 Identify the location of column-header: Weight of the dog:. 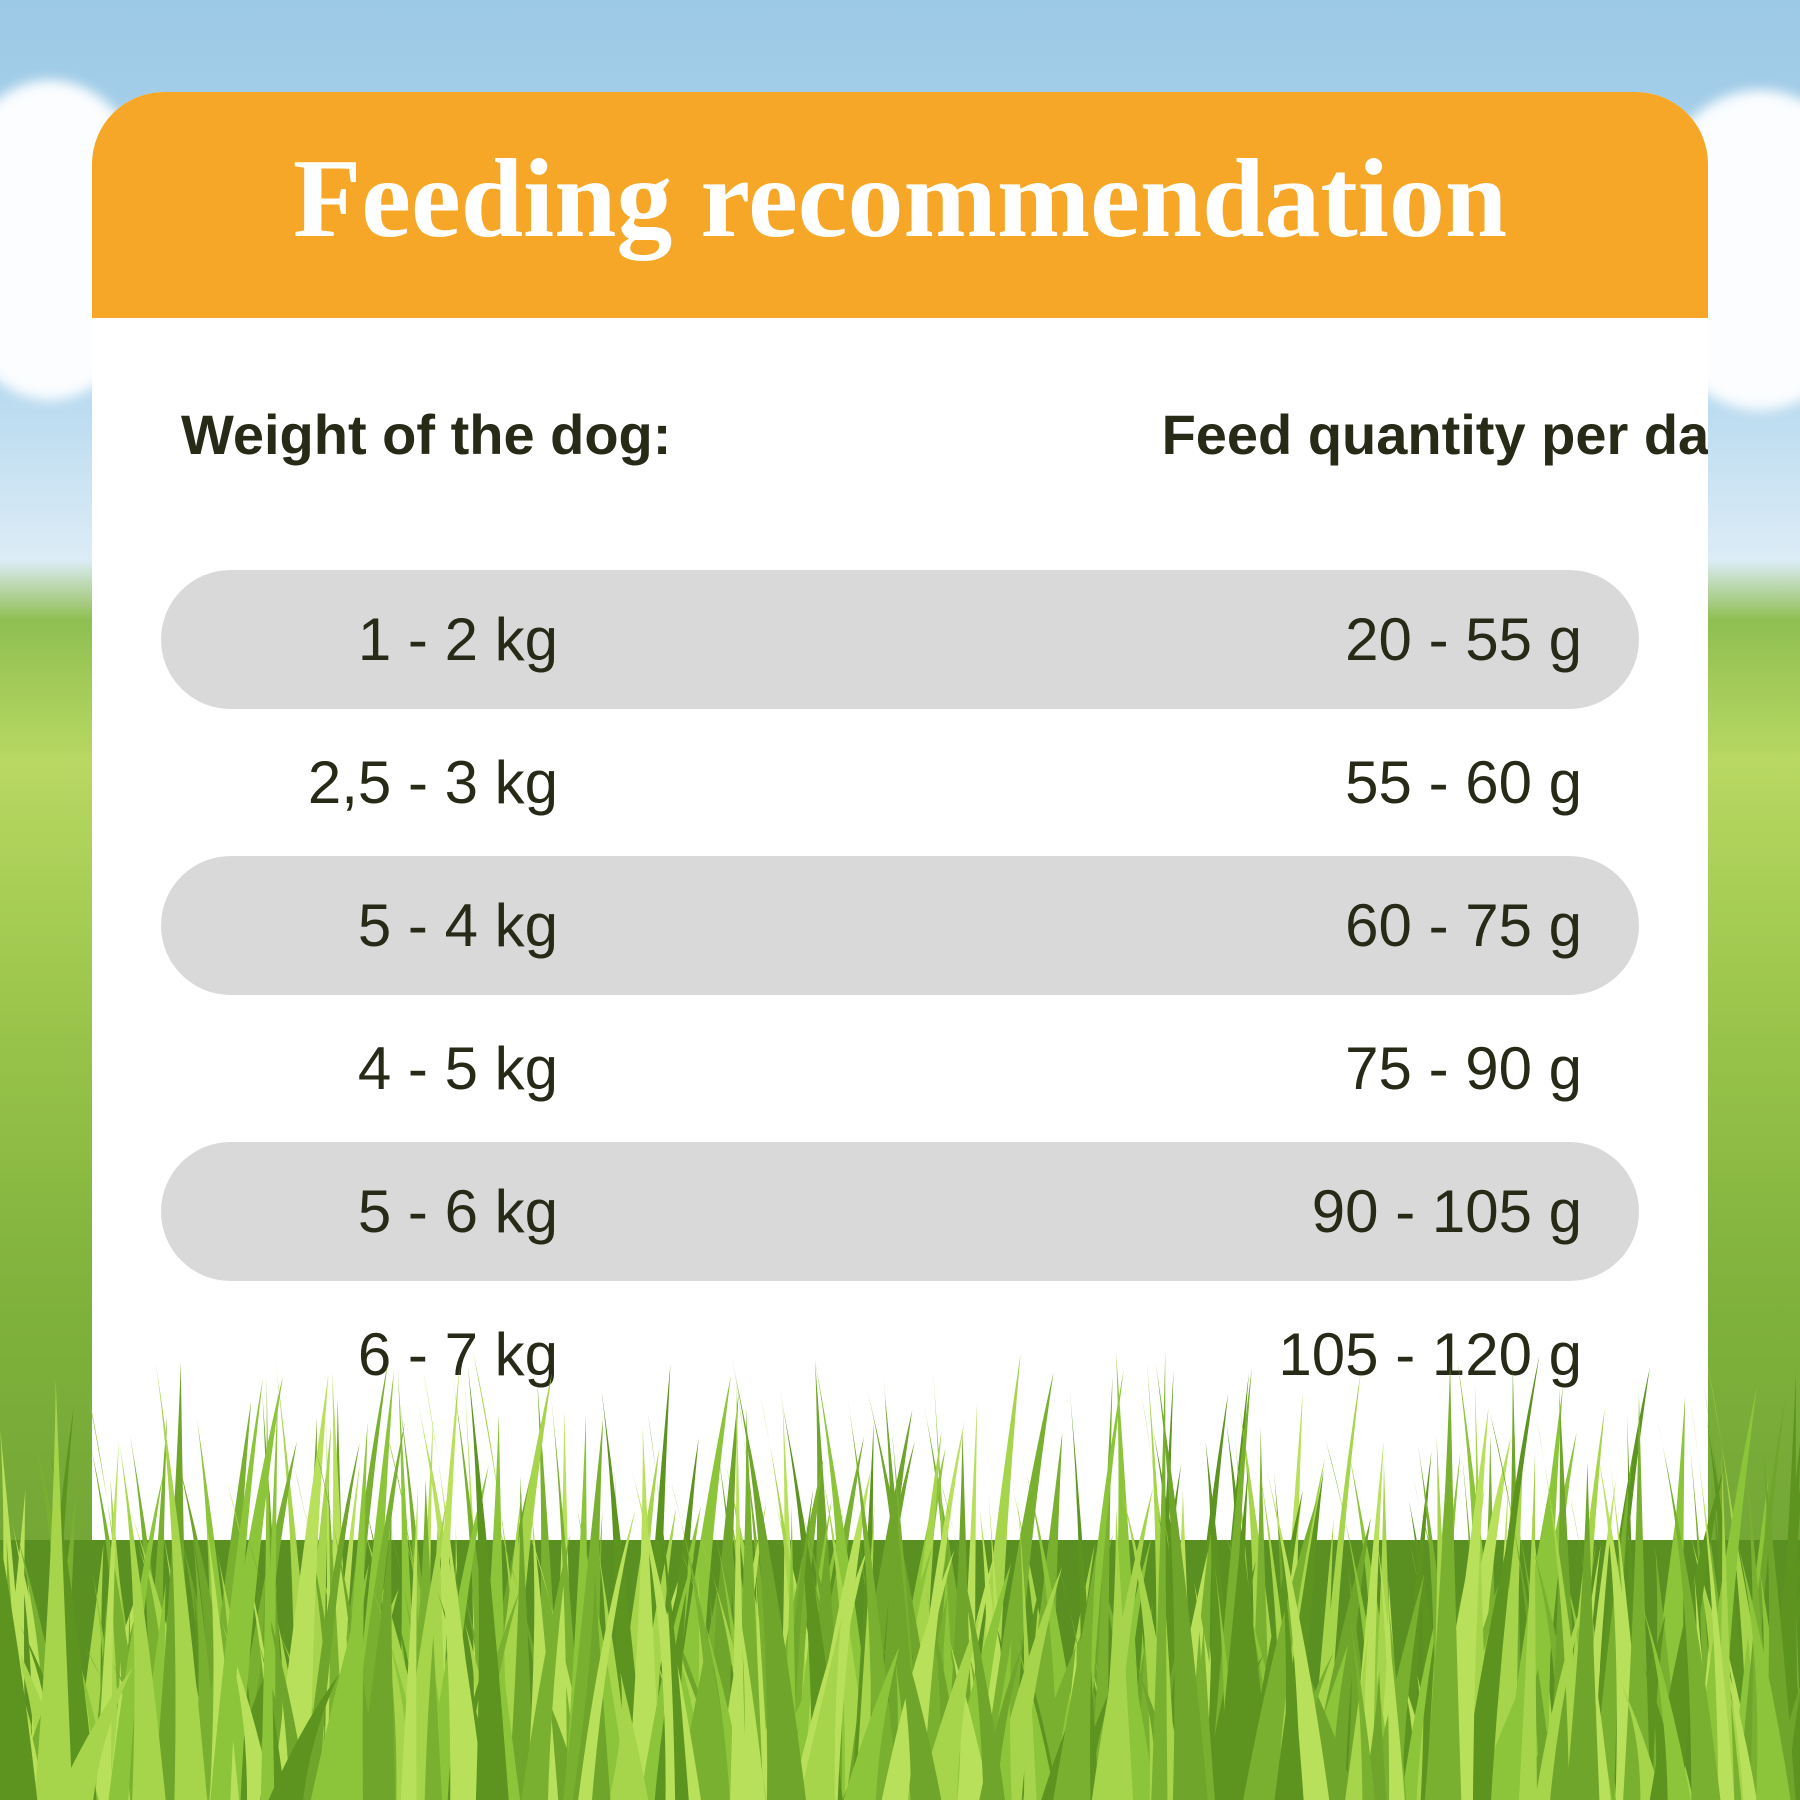
(426, 434).